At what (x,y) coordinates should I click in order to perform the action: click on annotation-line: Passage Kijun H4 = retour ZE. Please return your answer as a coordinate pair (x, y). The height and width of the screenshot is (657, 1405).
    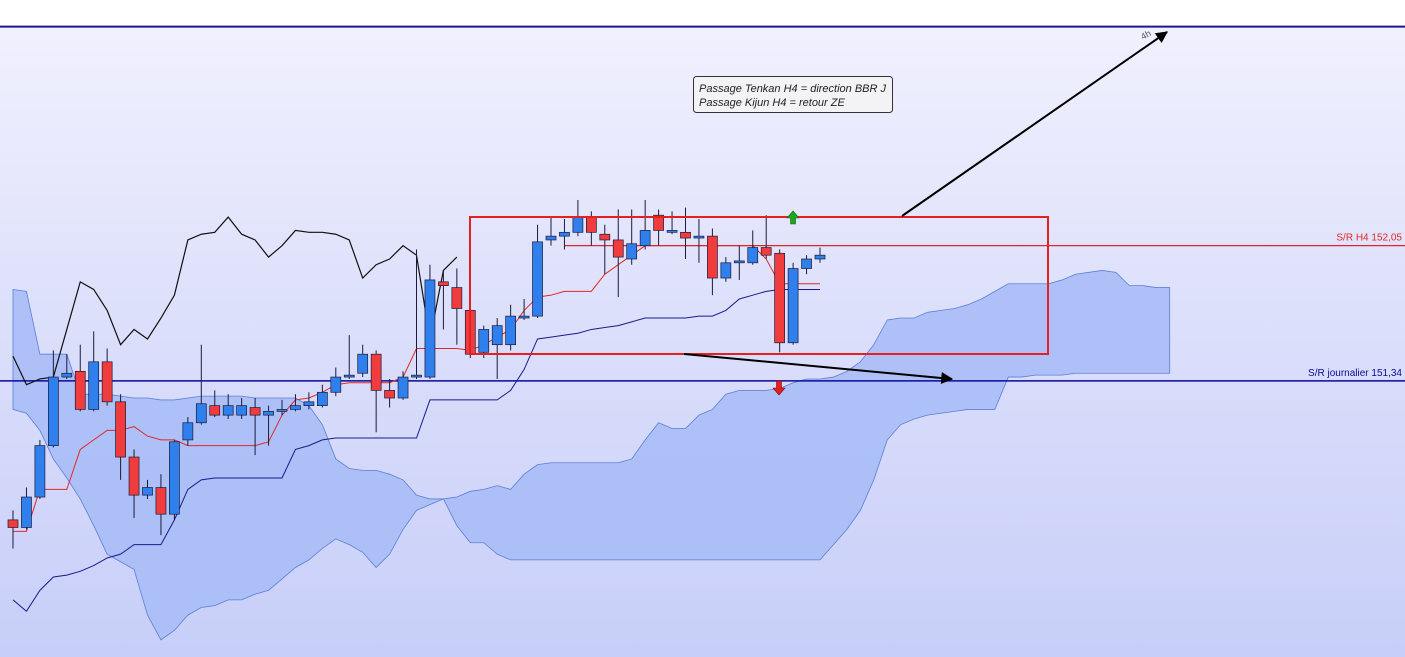
    Looking at the image, I should click on (772, 103).